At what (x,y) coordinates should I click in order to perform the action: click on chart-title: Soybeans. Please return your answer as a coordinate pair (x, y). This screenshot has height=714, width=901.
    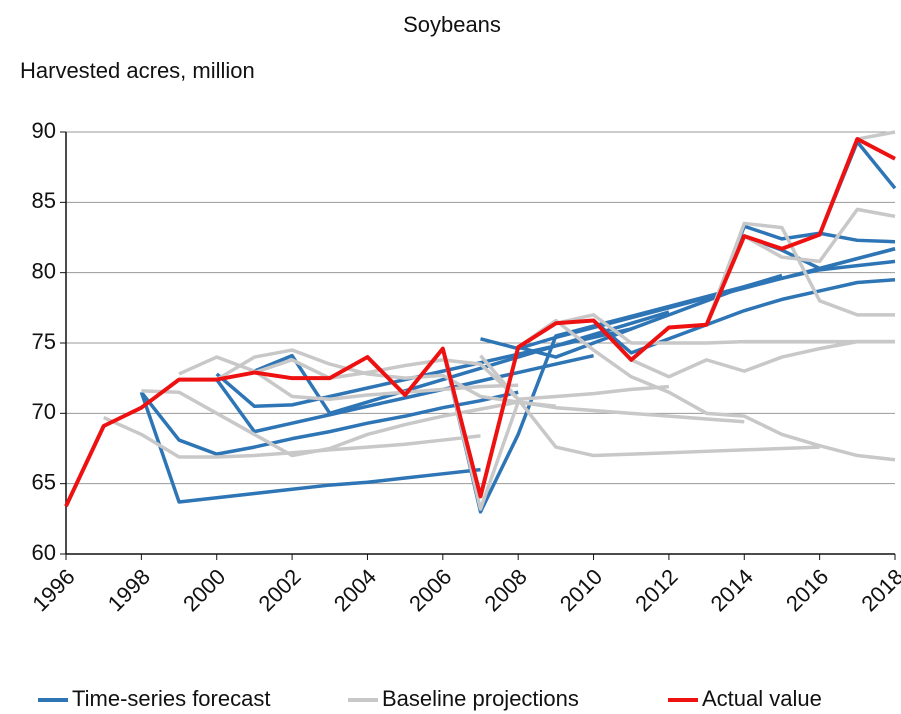
    Looking at the image, I should click on (452, 24).